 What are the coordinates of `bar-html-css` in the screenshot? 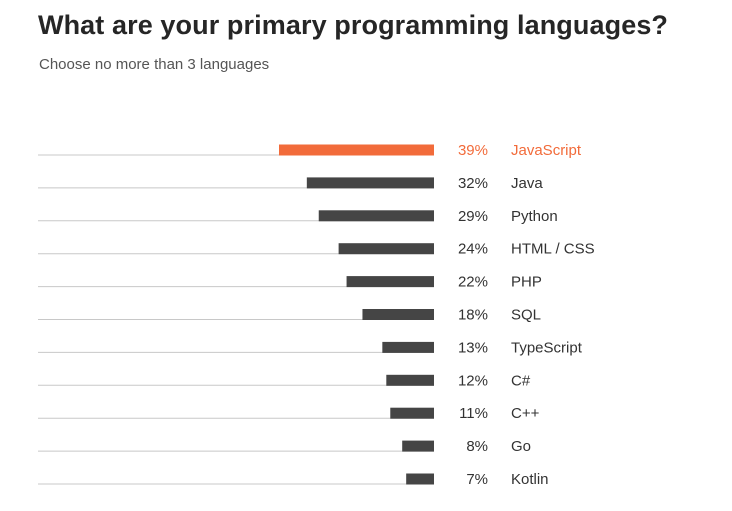 It's located at (386, 249).